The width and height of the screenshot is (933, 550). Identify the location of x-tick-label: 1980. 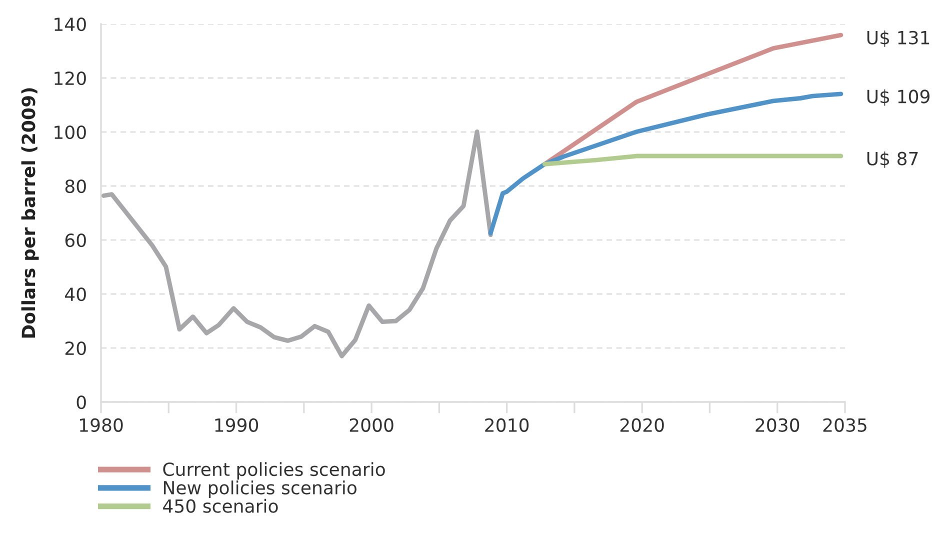
(101, 425).